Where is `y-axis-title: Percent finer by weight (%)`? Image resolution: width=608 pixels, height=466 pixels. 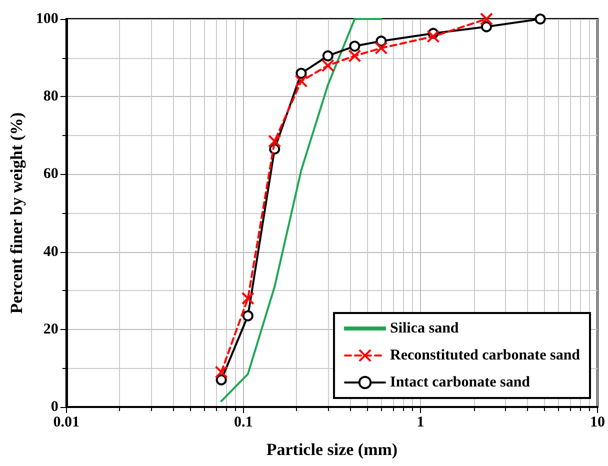 y-axis-title: Percent finer by weight (%) is located at coordinates (16, 213).